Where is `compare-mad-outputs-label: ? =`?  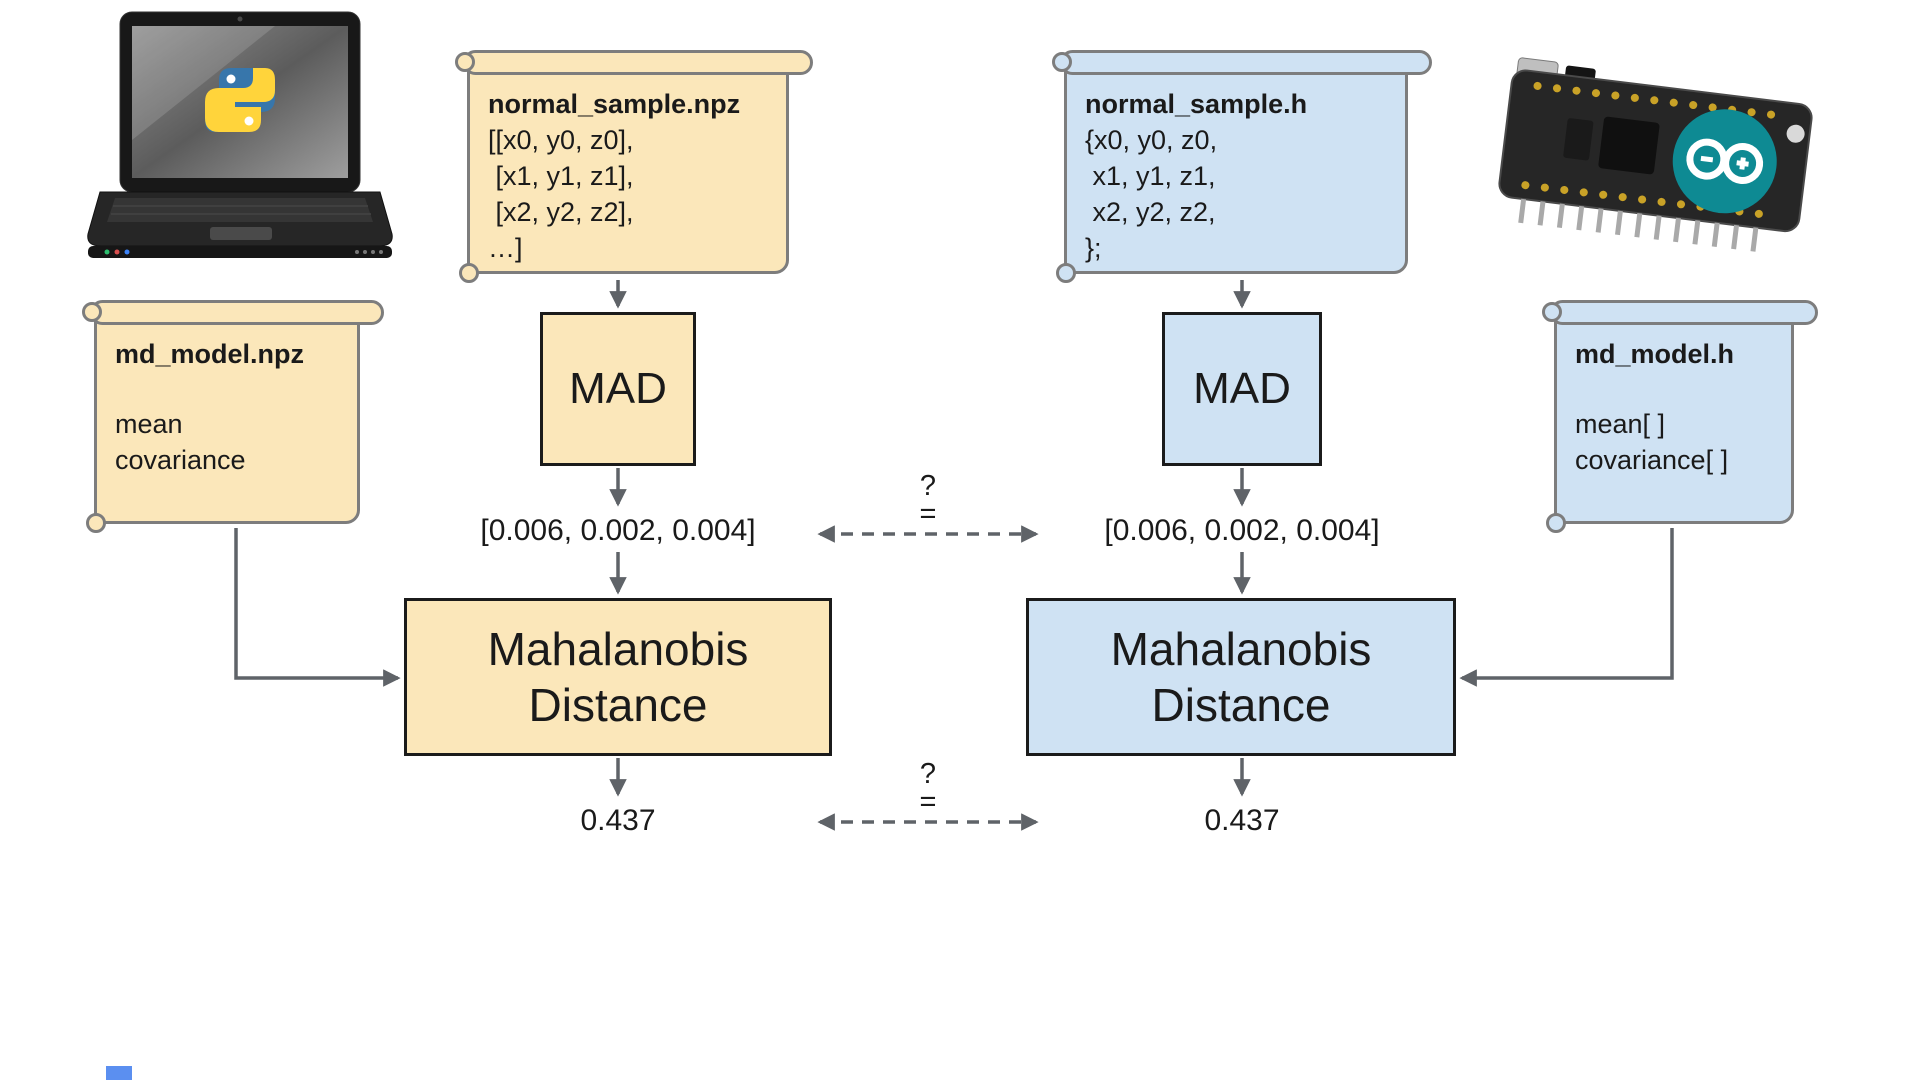 compare-mad-outputs-label: ? = is located at coordinates (928, 500).